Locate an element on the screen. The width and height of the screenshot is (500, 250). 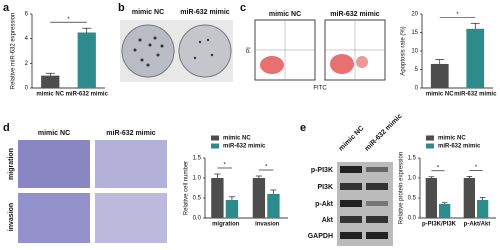
panel-label: e is located at coordinates (303, 128).